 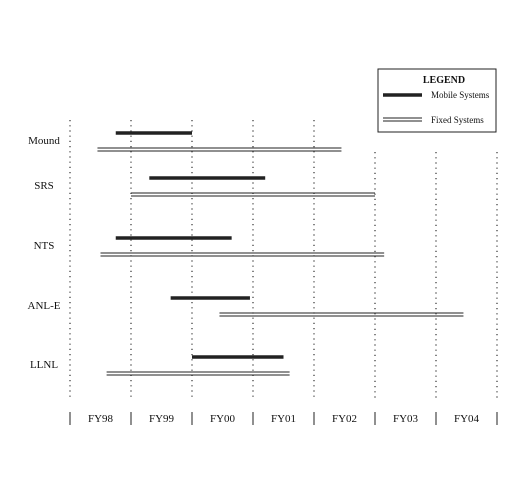 I want to click on legend: LEGEND Mobile Systems Fixed Systems, so click(x=437, y=100).